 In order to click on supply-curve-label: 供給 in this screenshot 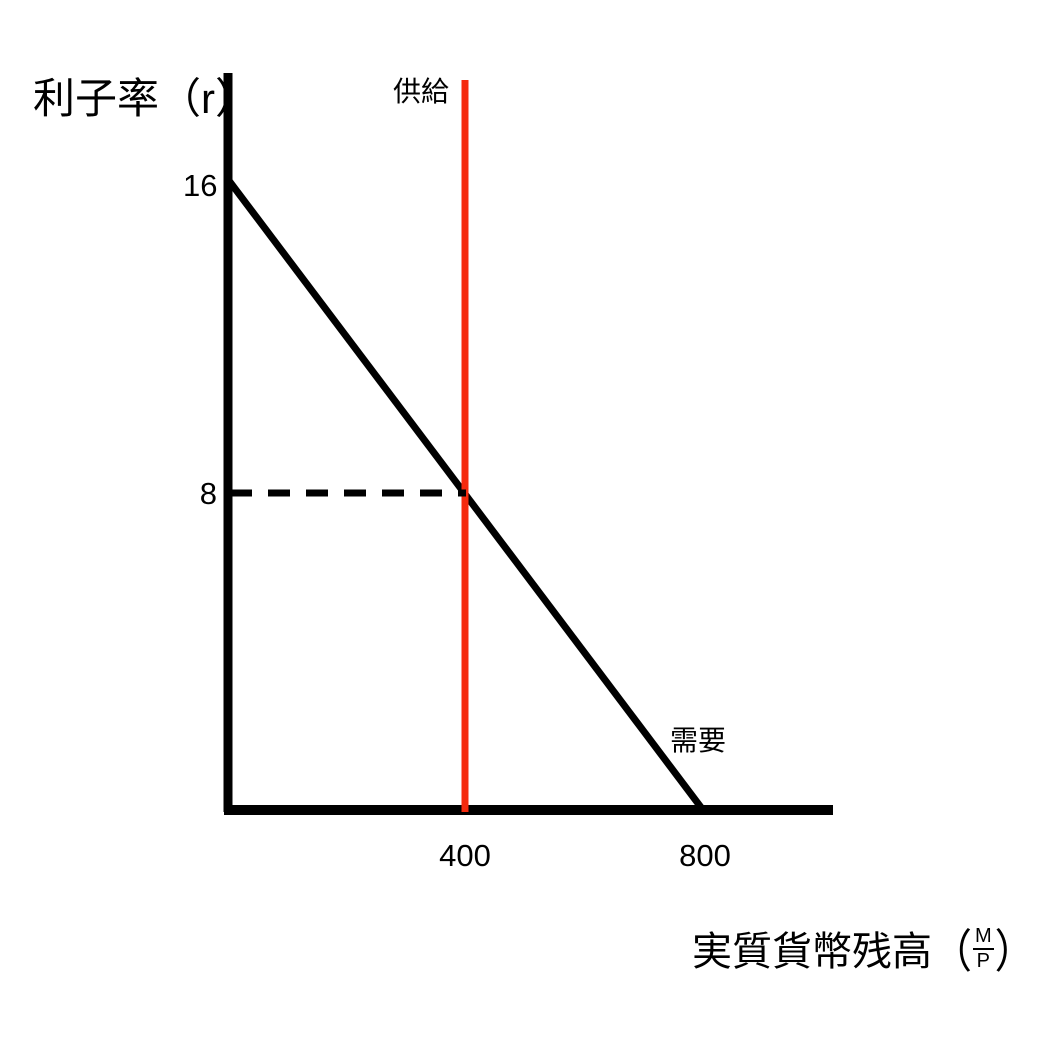, I will do `click(421, 91)`.